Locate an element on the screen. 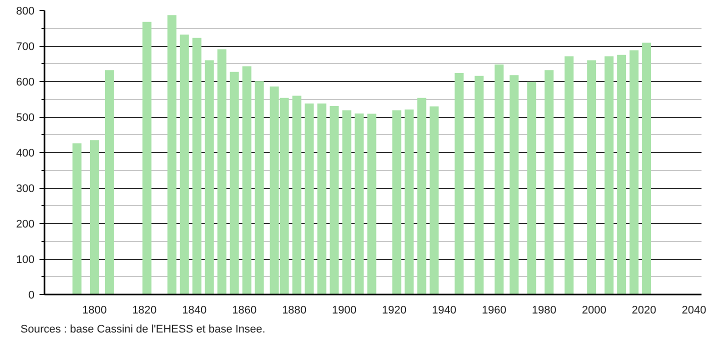  y-tick-label: 200 is located at coordinates (25, 224).